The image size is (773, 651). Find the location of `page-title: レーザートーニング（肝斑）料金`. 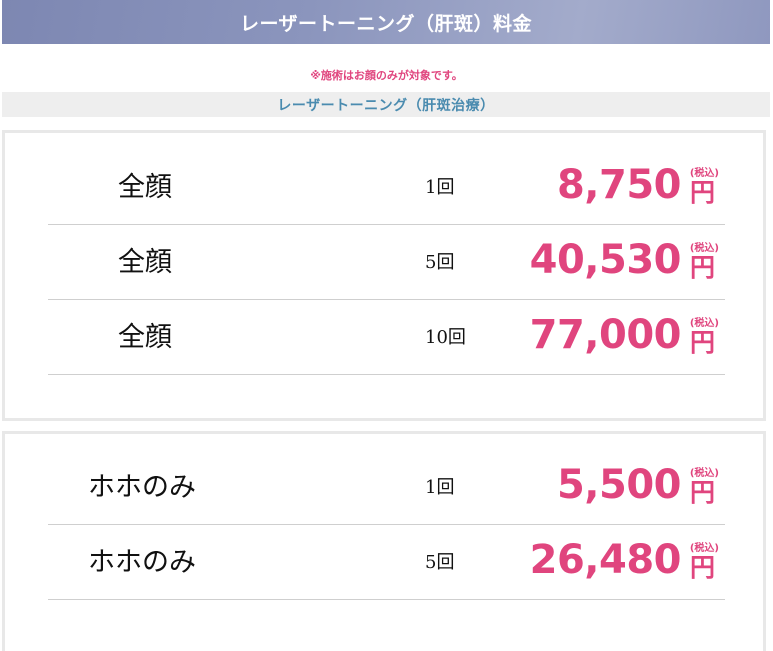

page-title: レーザートーニング（肝斑）料金 is located at coordinates (386, 23).